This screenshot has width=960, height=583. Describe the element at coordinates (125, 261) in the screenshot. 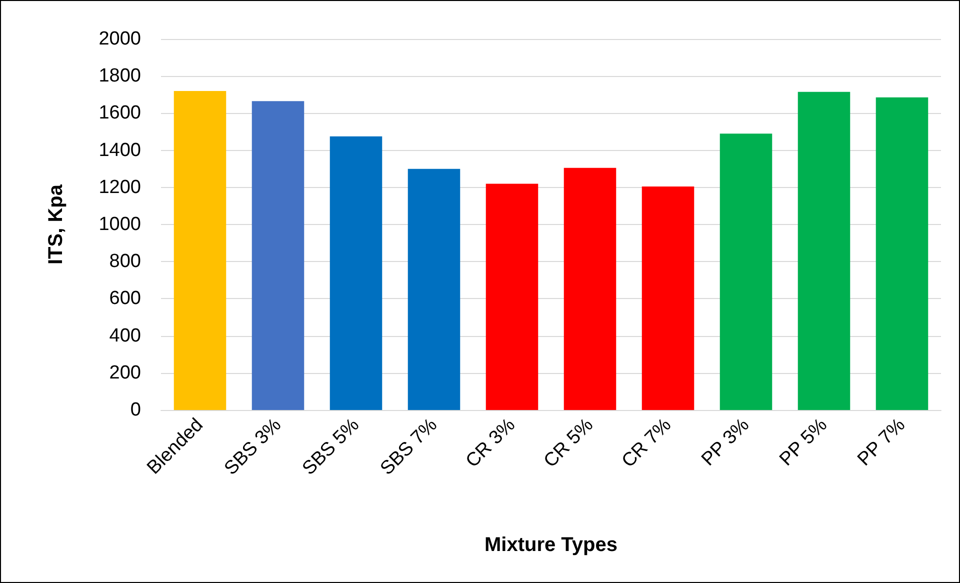

I see `y-tick-label: 800` at that location.